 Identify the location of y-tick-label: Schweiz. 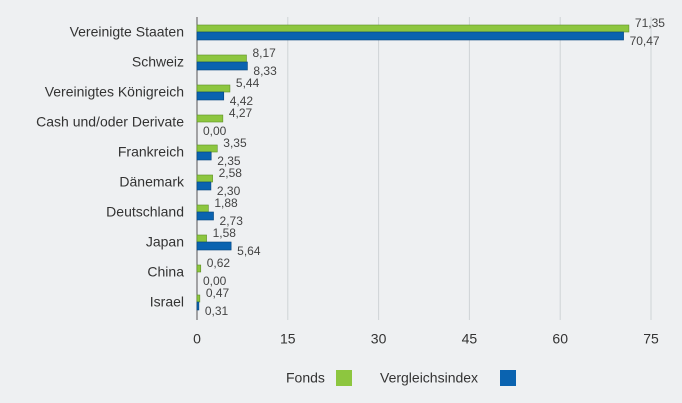
(158, 62).